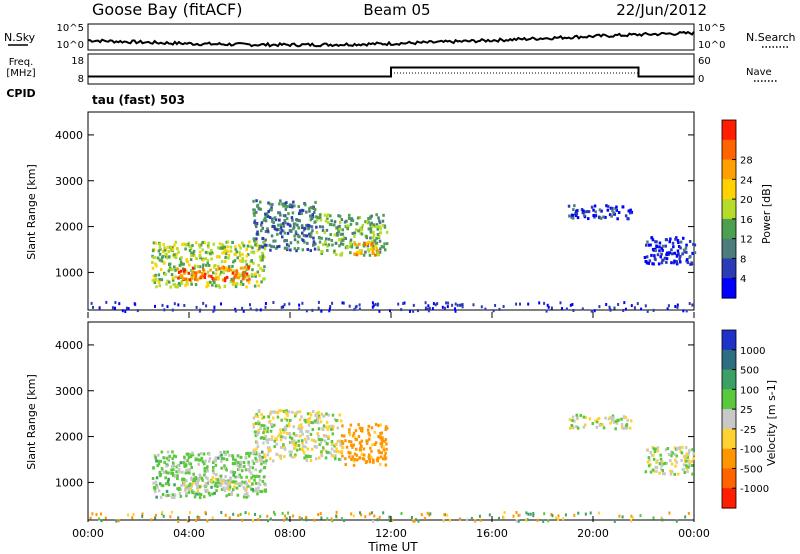 The width and height of the screenshot is (800, 554). I want to click on colorbar-tick-label: -100, so click(751, 450).